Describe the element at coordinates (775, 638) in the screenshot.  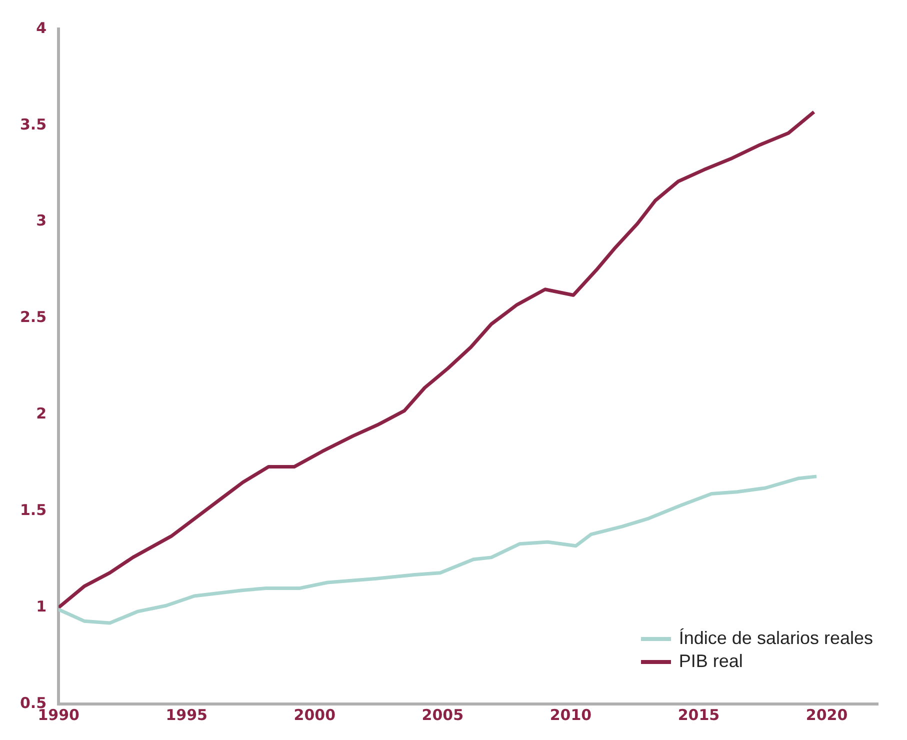
I see `legend-label: Índice de salarios reales` at that location.